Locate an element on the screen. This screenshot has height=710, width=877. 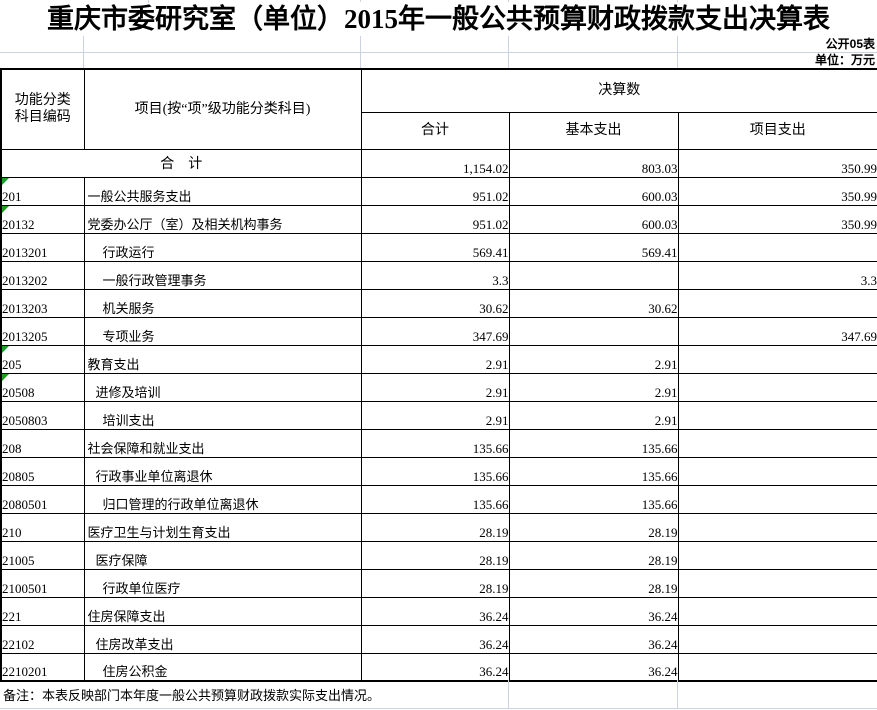
basic-cell is located at coordinates (593, 331).